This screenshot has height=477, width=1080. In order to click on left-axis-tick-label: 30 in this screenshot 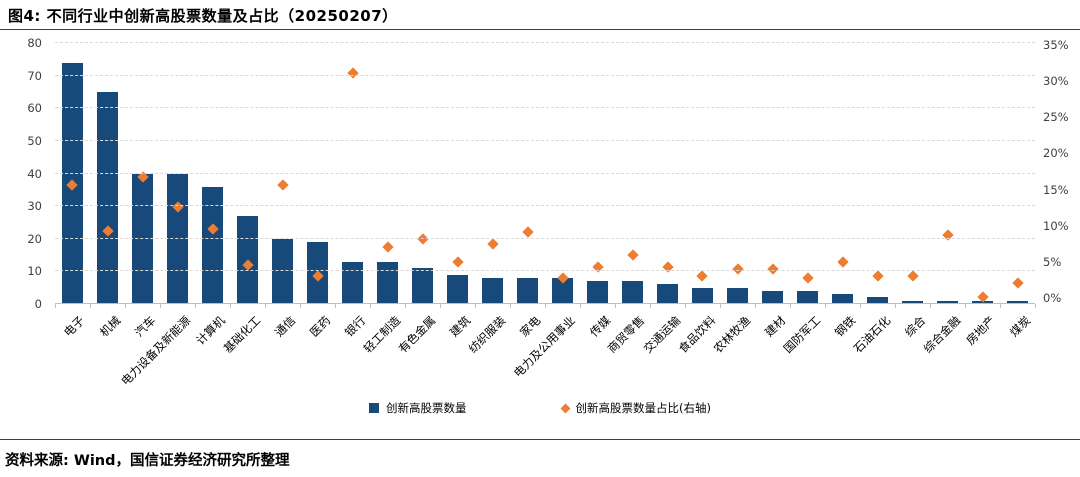, I will do `click(34, 206)`.